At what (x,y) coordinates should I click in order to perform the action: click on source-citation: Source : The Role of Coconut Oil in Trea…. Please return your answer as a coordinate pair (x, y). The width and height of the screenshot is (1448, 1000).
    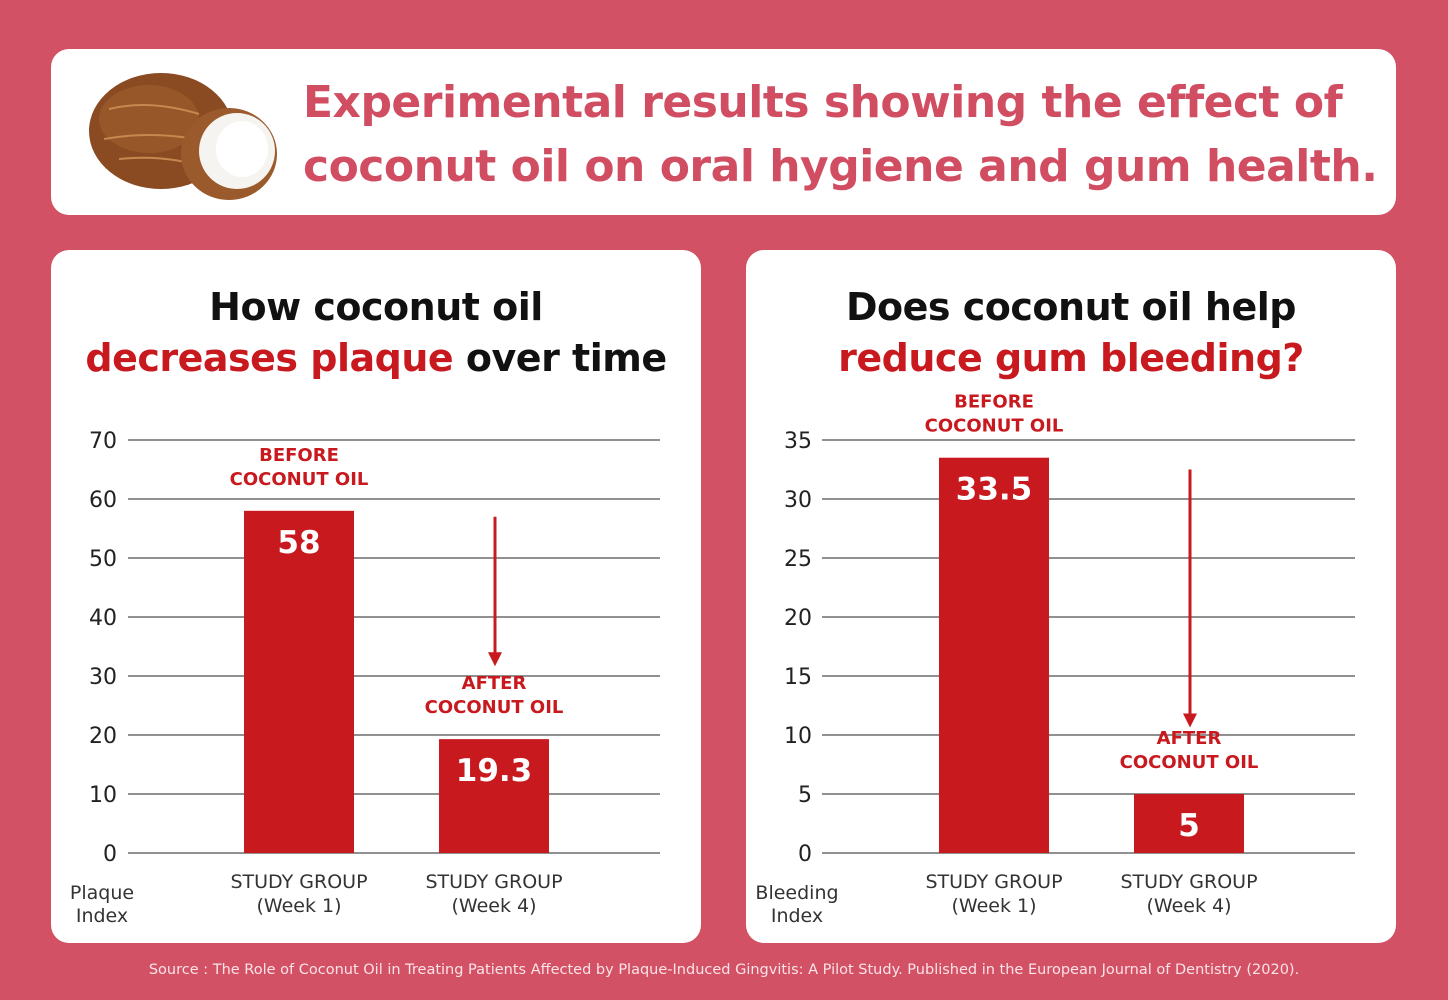
    Looking at the image, I should click on (724, 970).